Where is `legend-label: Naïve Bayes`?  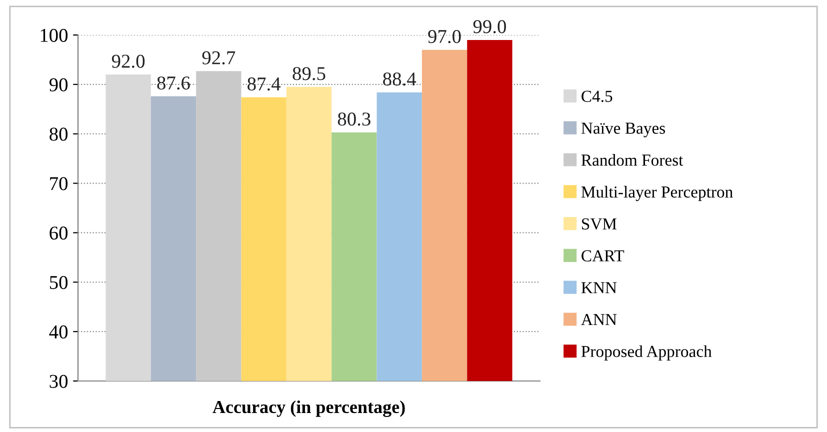 legend-label: Naïve Bayes is located at coordinates (623, 130).